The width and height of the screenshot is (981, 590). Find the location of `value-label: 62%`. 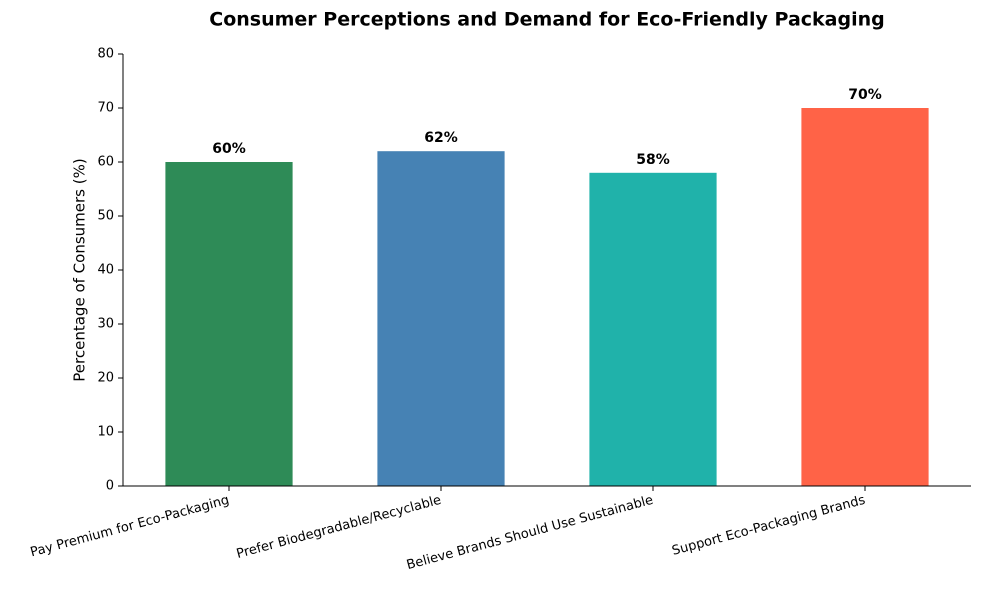

value-label: 62% is located at coordinates (441, 138).